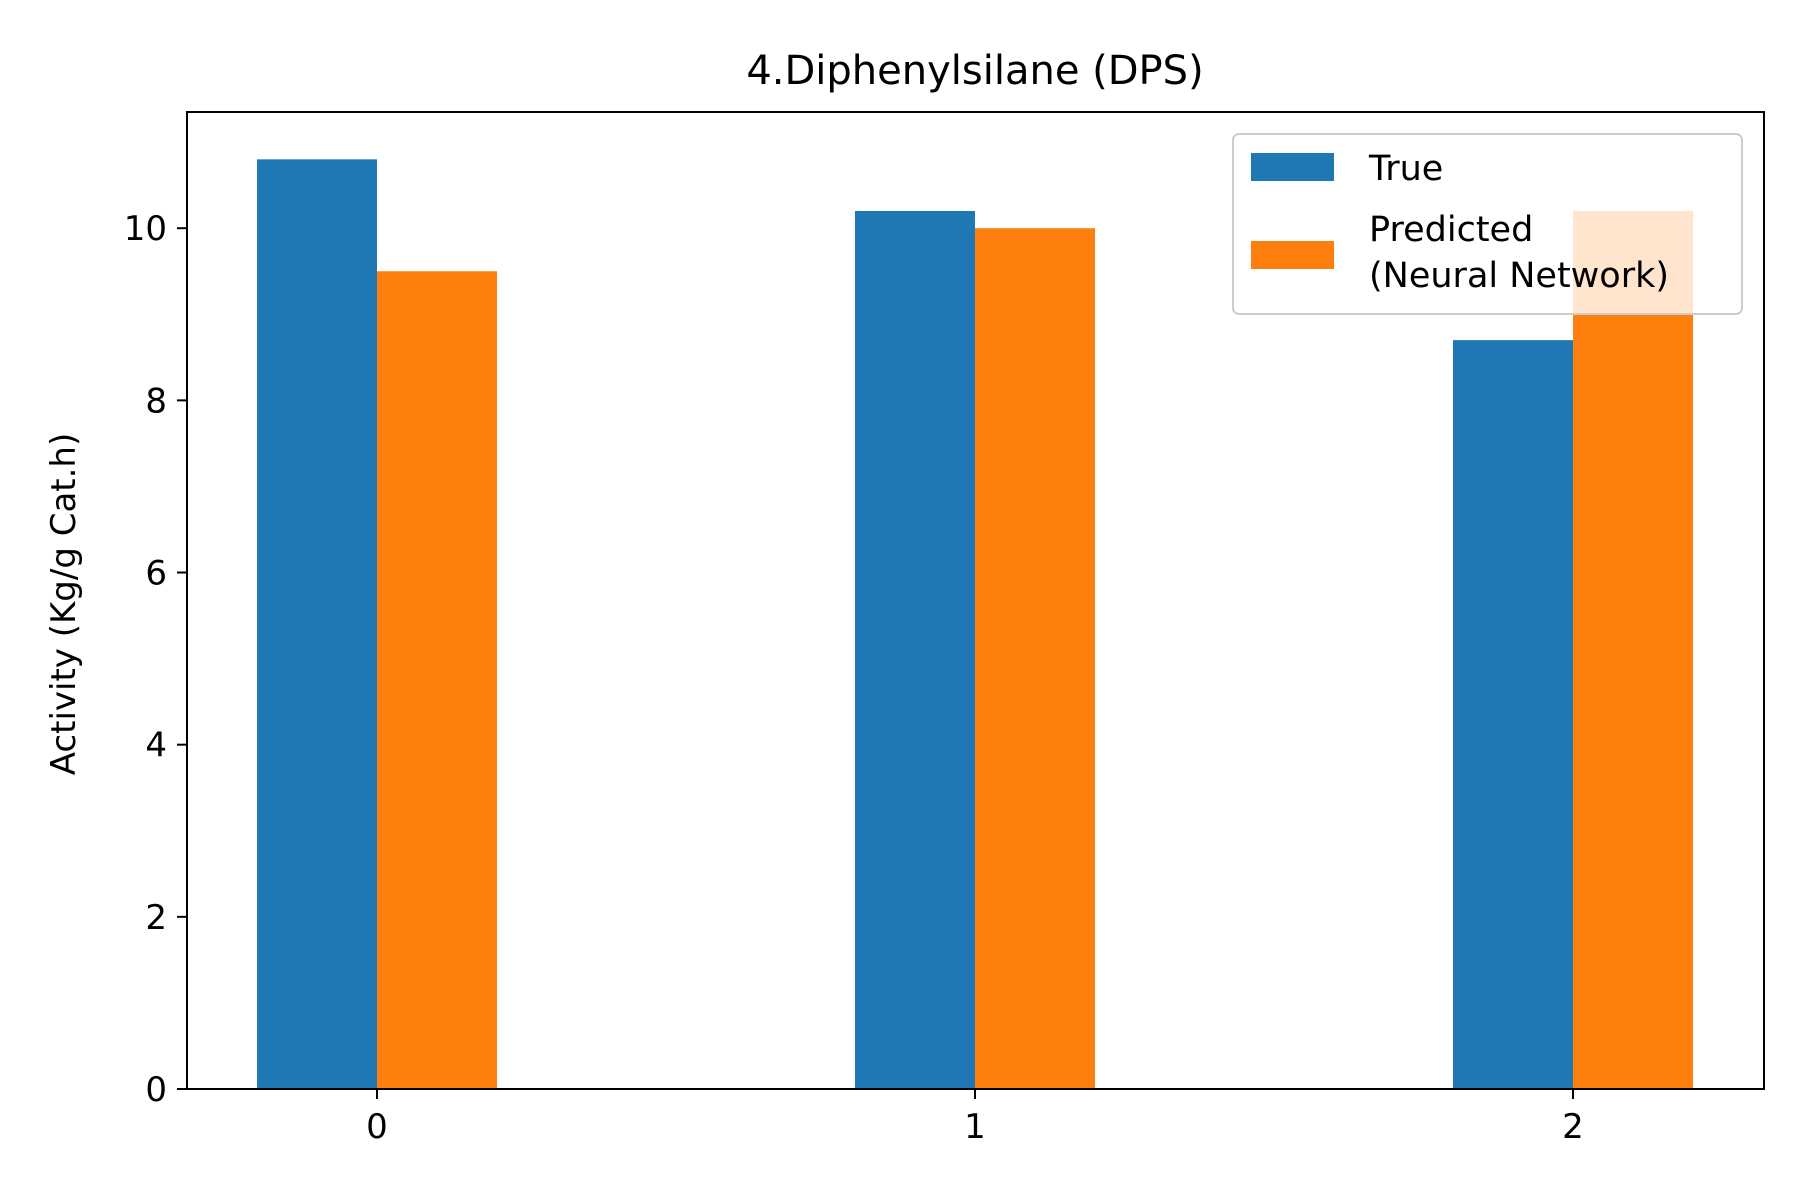 This screenshot has height=1200, width=1800. I want to click on x-tick-label-0: 0, so click(377, 1127).